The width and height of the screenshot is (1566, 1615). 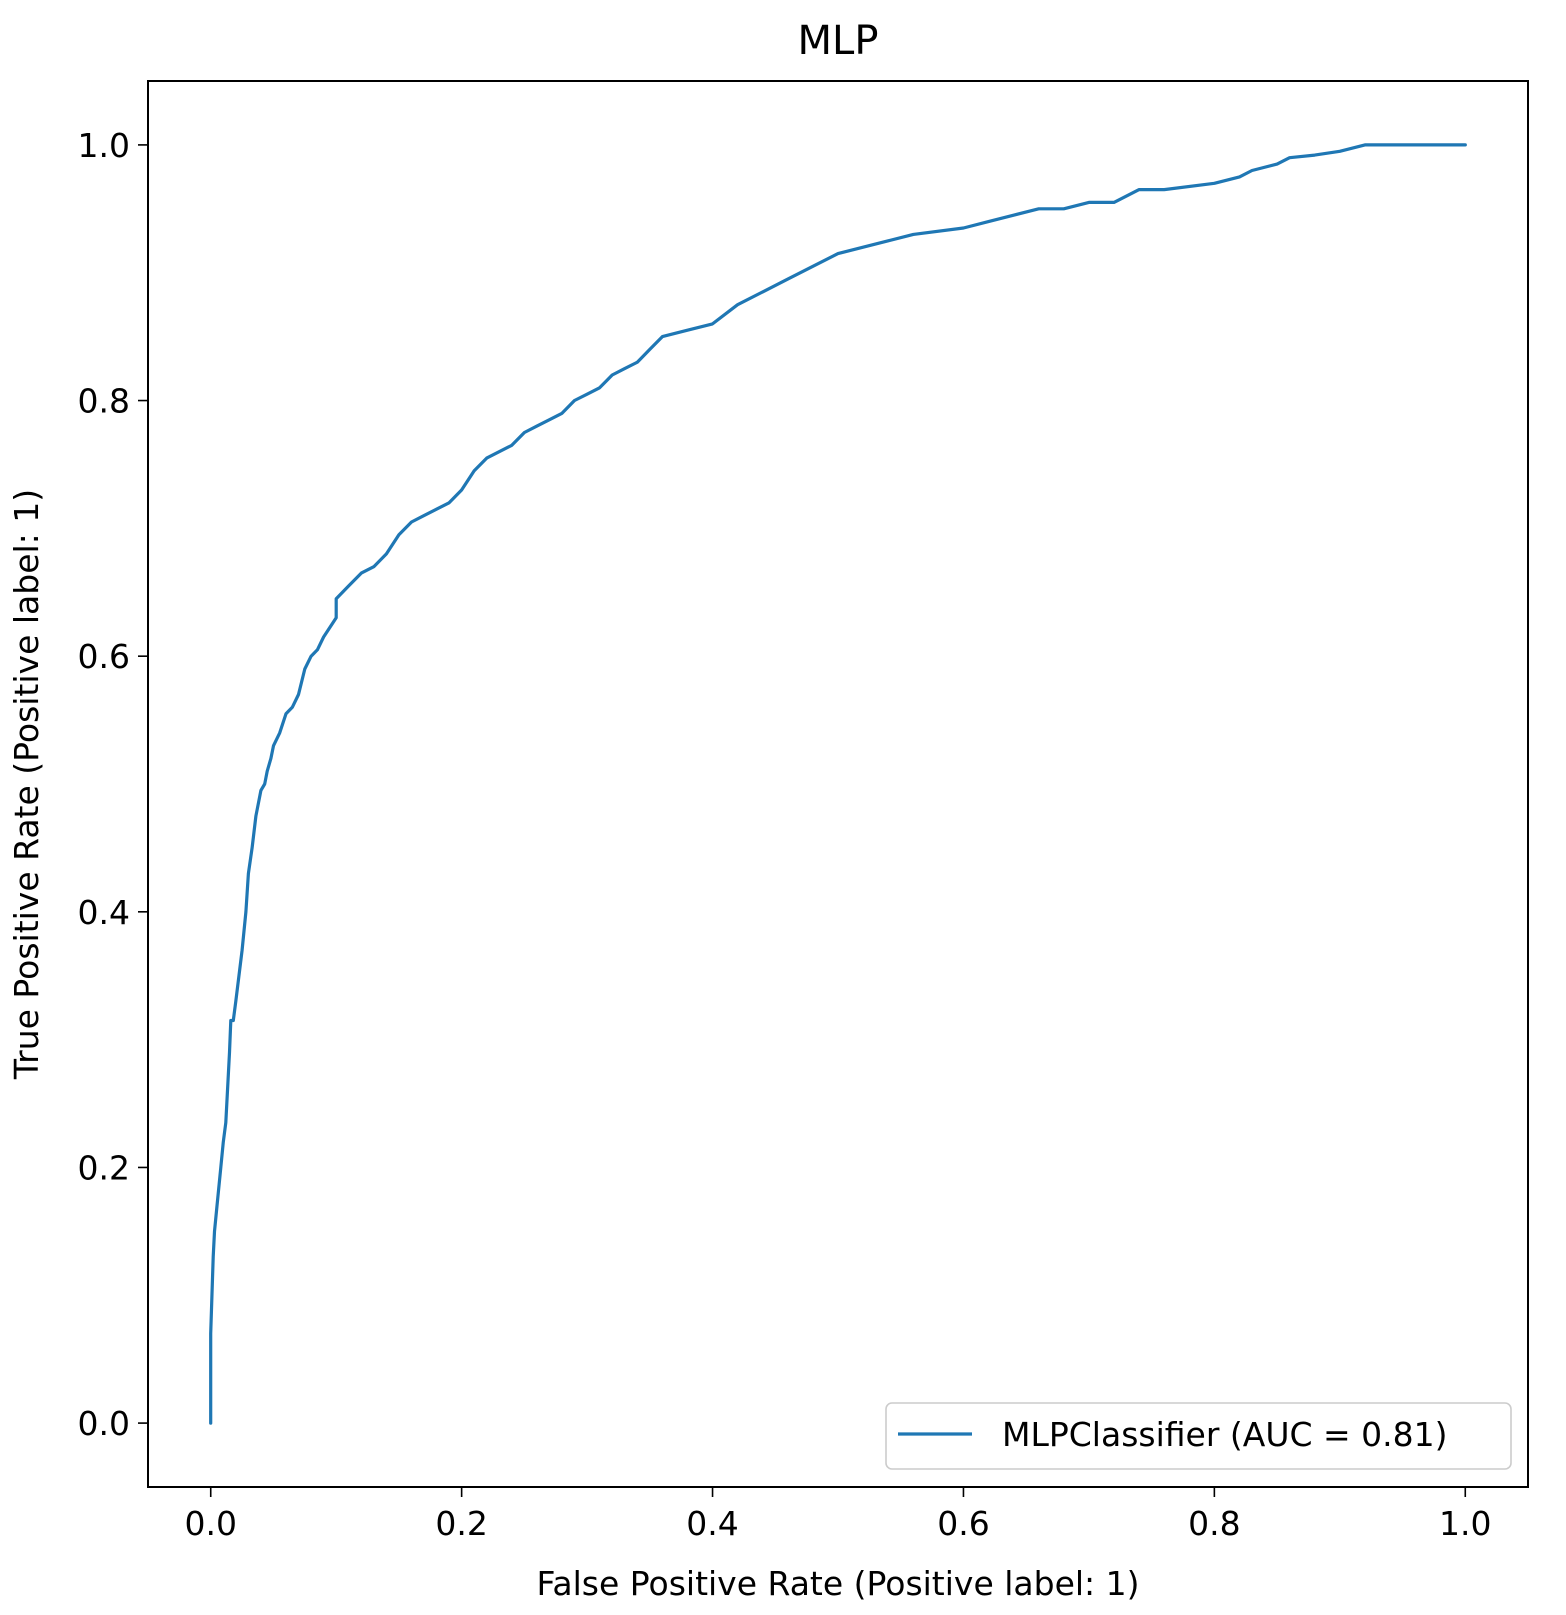 I want to click on x-axis-label: False Positive Rate (Positive label: 1), so click(x=837, y=1583).